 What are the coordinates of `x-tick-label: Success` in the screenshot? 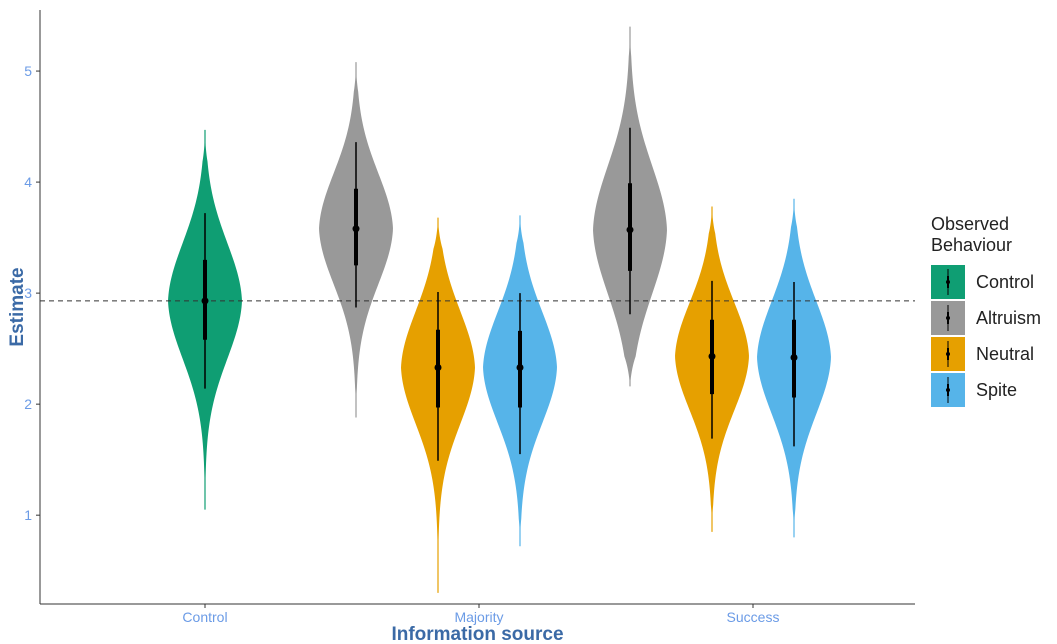 It's located at (753, 617).